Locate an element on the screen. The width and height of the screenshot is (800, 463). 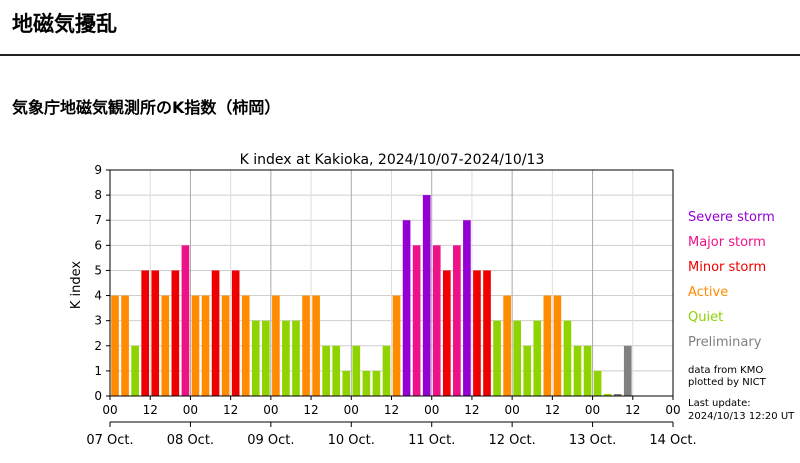
x-day-label: 08 Oct. is located at coordinates (190, 440).